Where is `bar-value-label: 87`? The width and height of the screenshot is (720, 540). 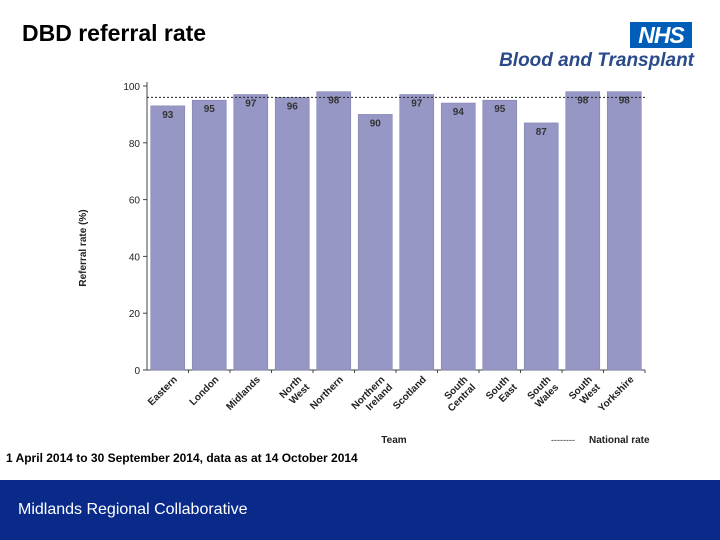
bar-value-label: 87 is located at coordinates (542, 132).